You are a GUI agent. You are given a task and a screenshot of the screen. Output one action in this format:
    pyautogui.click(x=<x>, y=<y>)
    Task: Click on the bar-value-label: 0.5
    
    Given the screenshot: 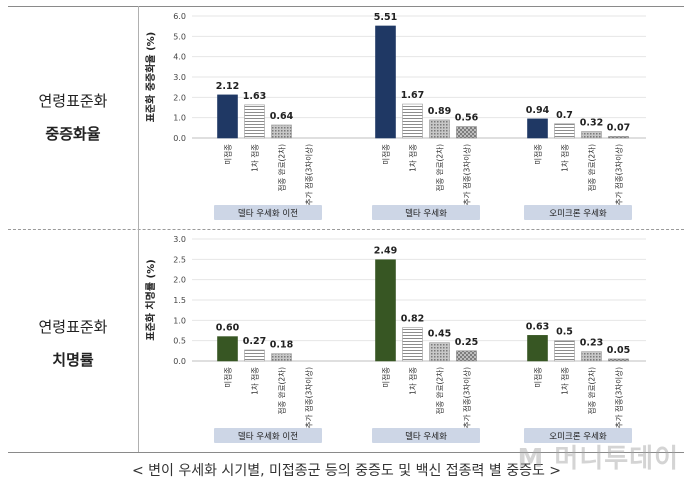 What is the action you would take?
    pyautogui.click(x=564, y=332)
    